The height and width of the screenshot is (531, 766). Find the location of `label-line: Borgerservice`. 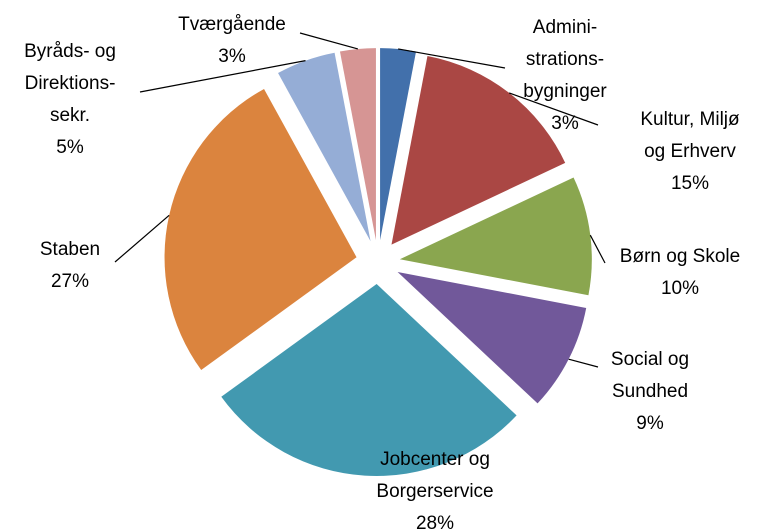

label-line: Borgerservice is located at coordinates (434, 491).